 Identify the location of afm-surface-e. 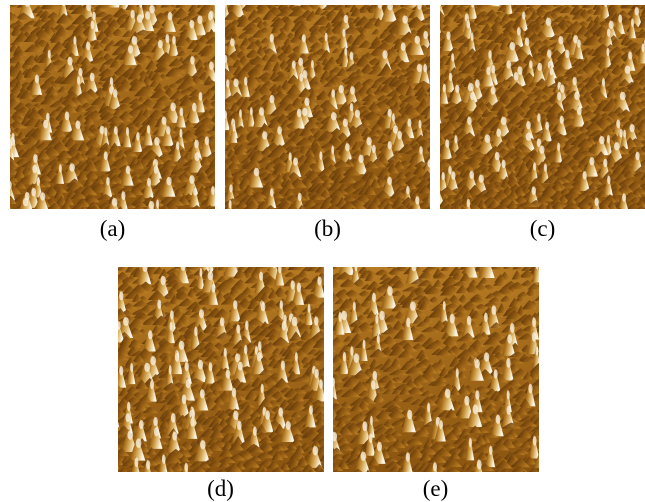
(436, 369).